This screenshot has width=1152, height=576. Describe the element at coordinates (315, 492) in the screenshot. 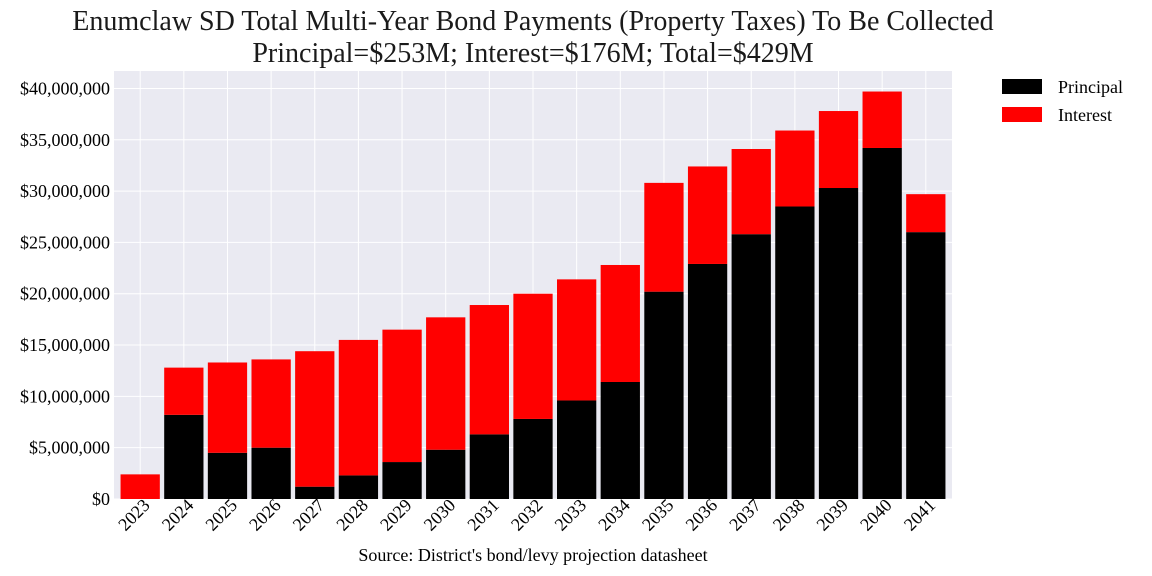

I see `bar-principal-2027` at that location.